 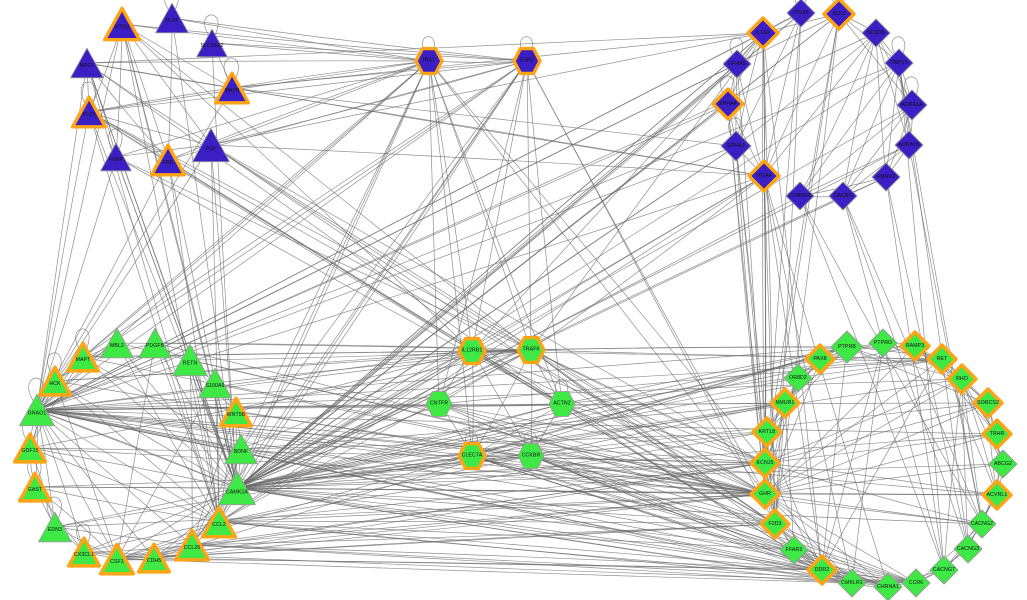 I want to click on graph-node-il12rb1: IL12RB1, so click(x=472, y=351).